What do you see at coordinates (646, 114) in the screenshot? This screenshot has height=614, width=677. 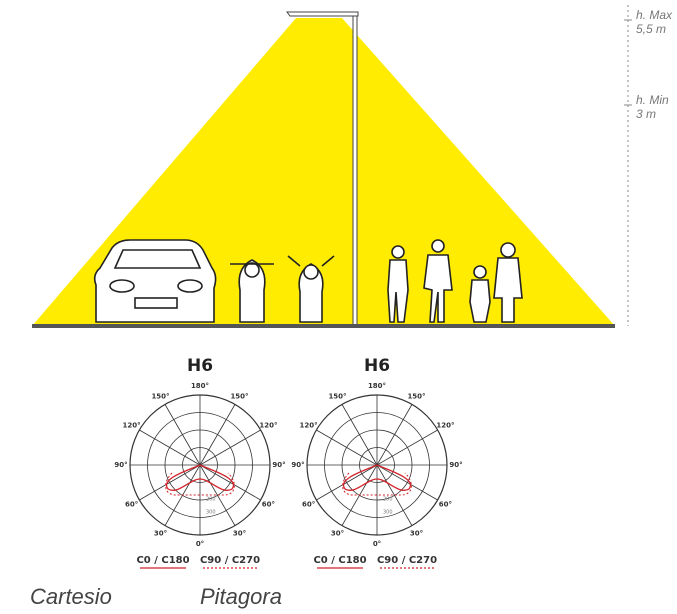 I see `height-value: 3 m` at bounding box center [646, 114].